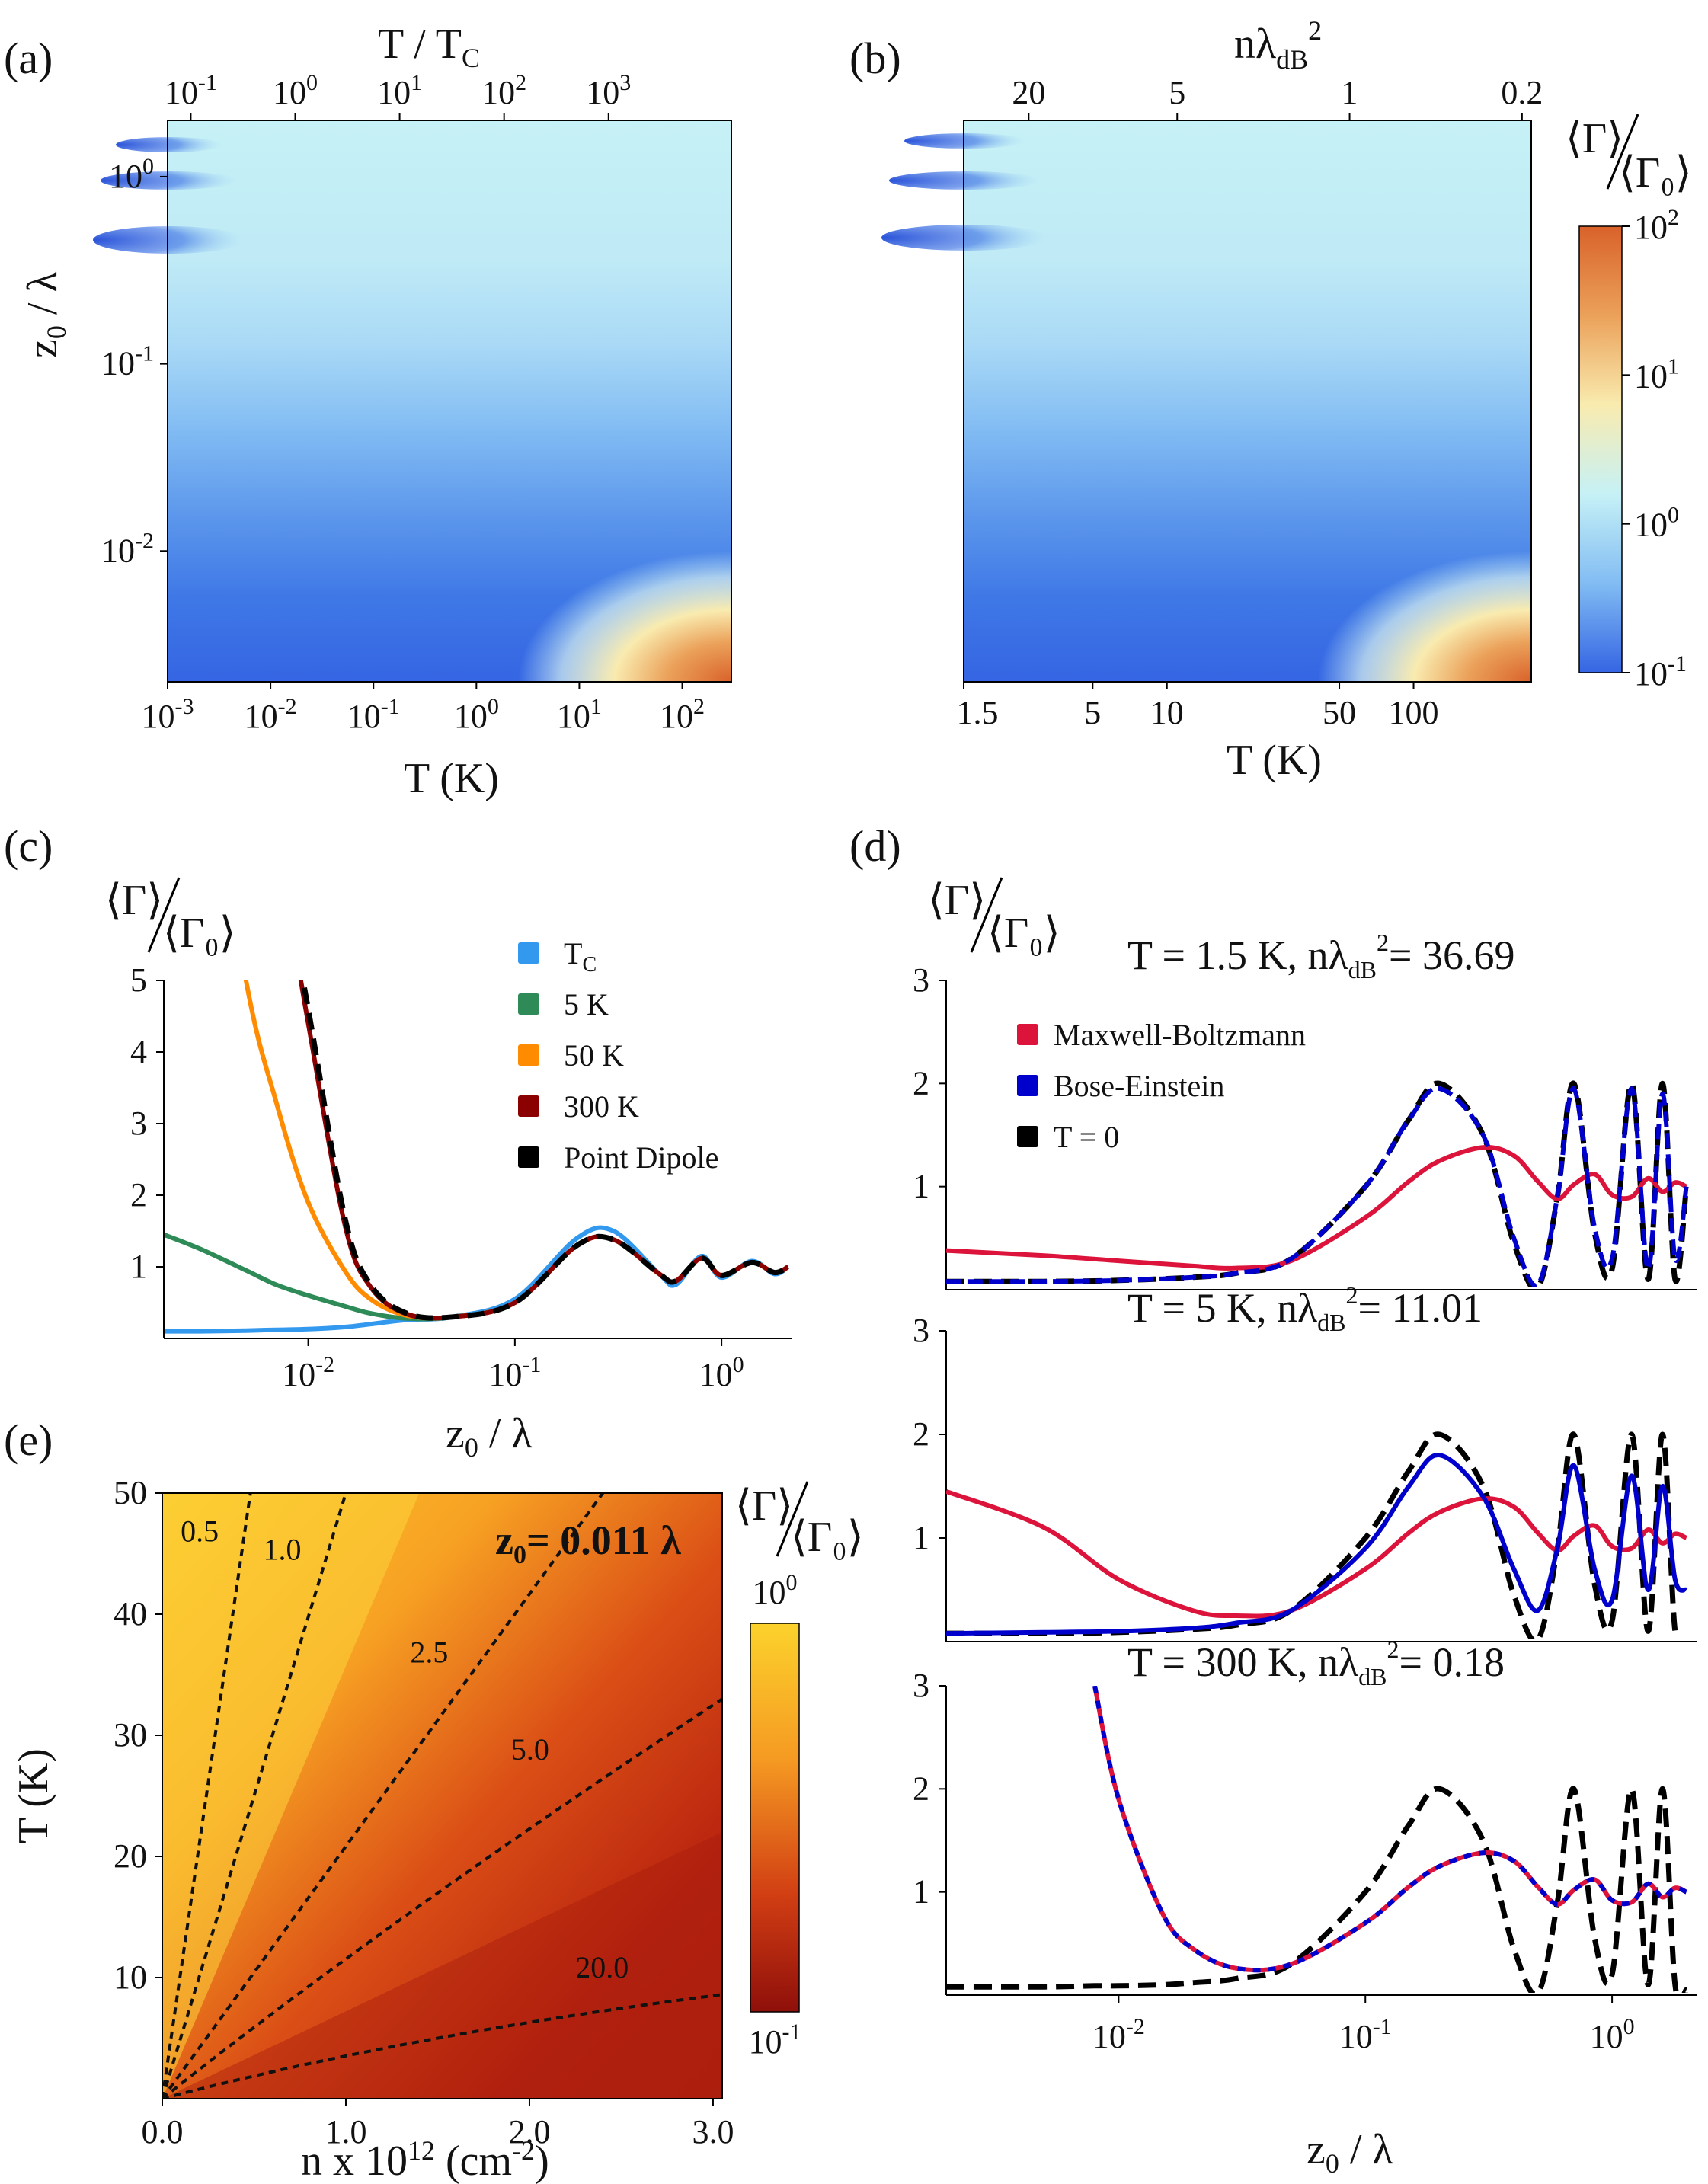  I want to click on legend-label: Maxwell-Boltzmann, so click(1180, 1035).